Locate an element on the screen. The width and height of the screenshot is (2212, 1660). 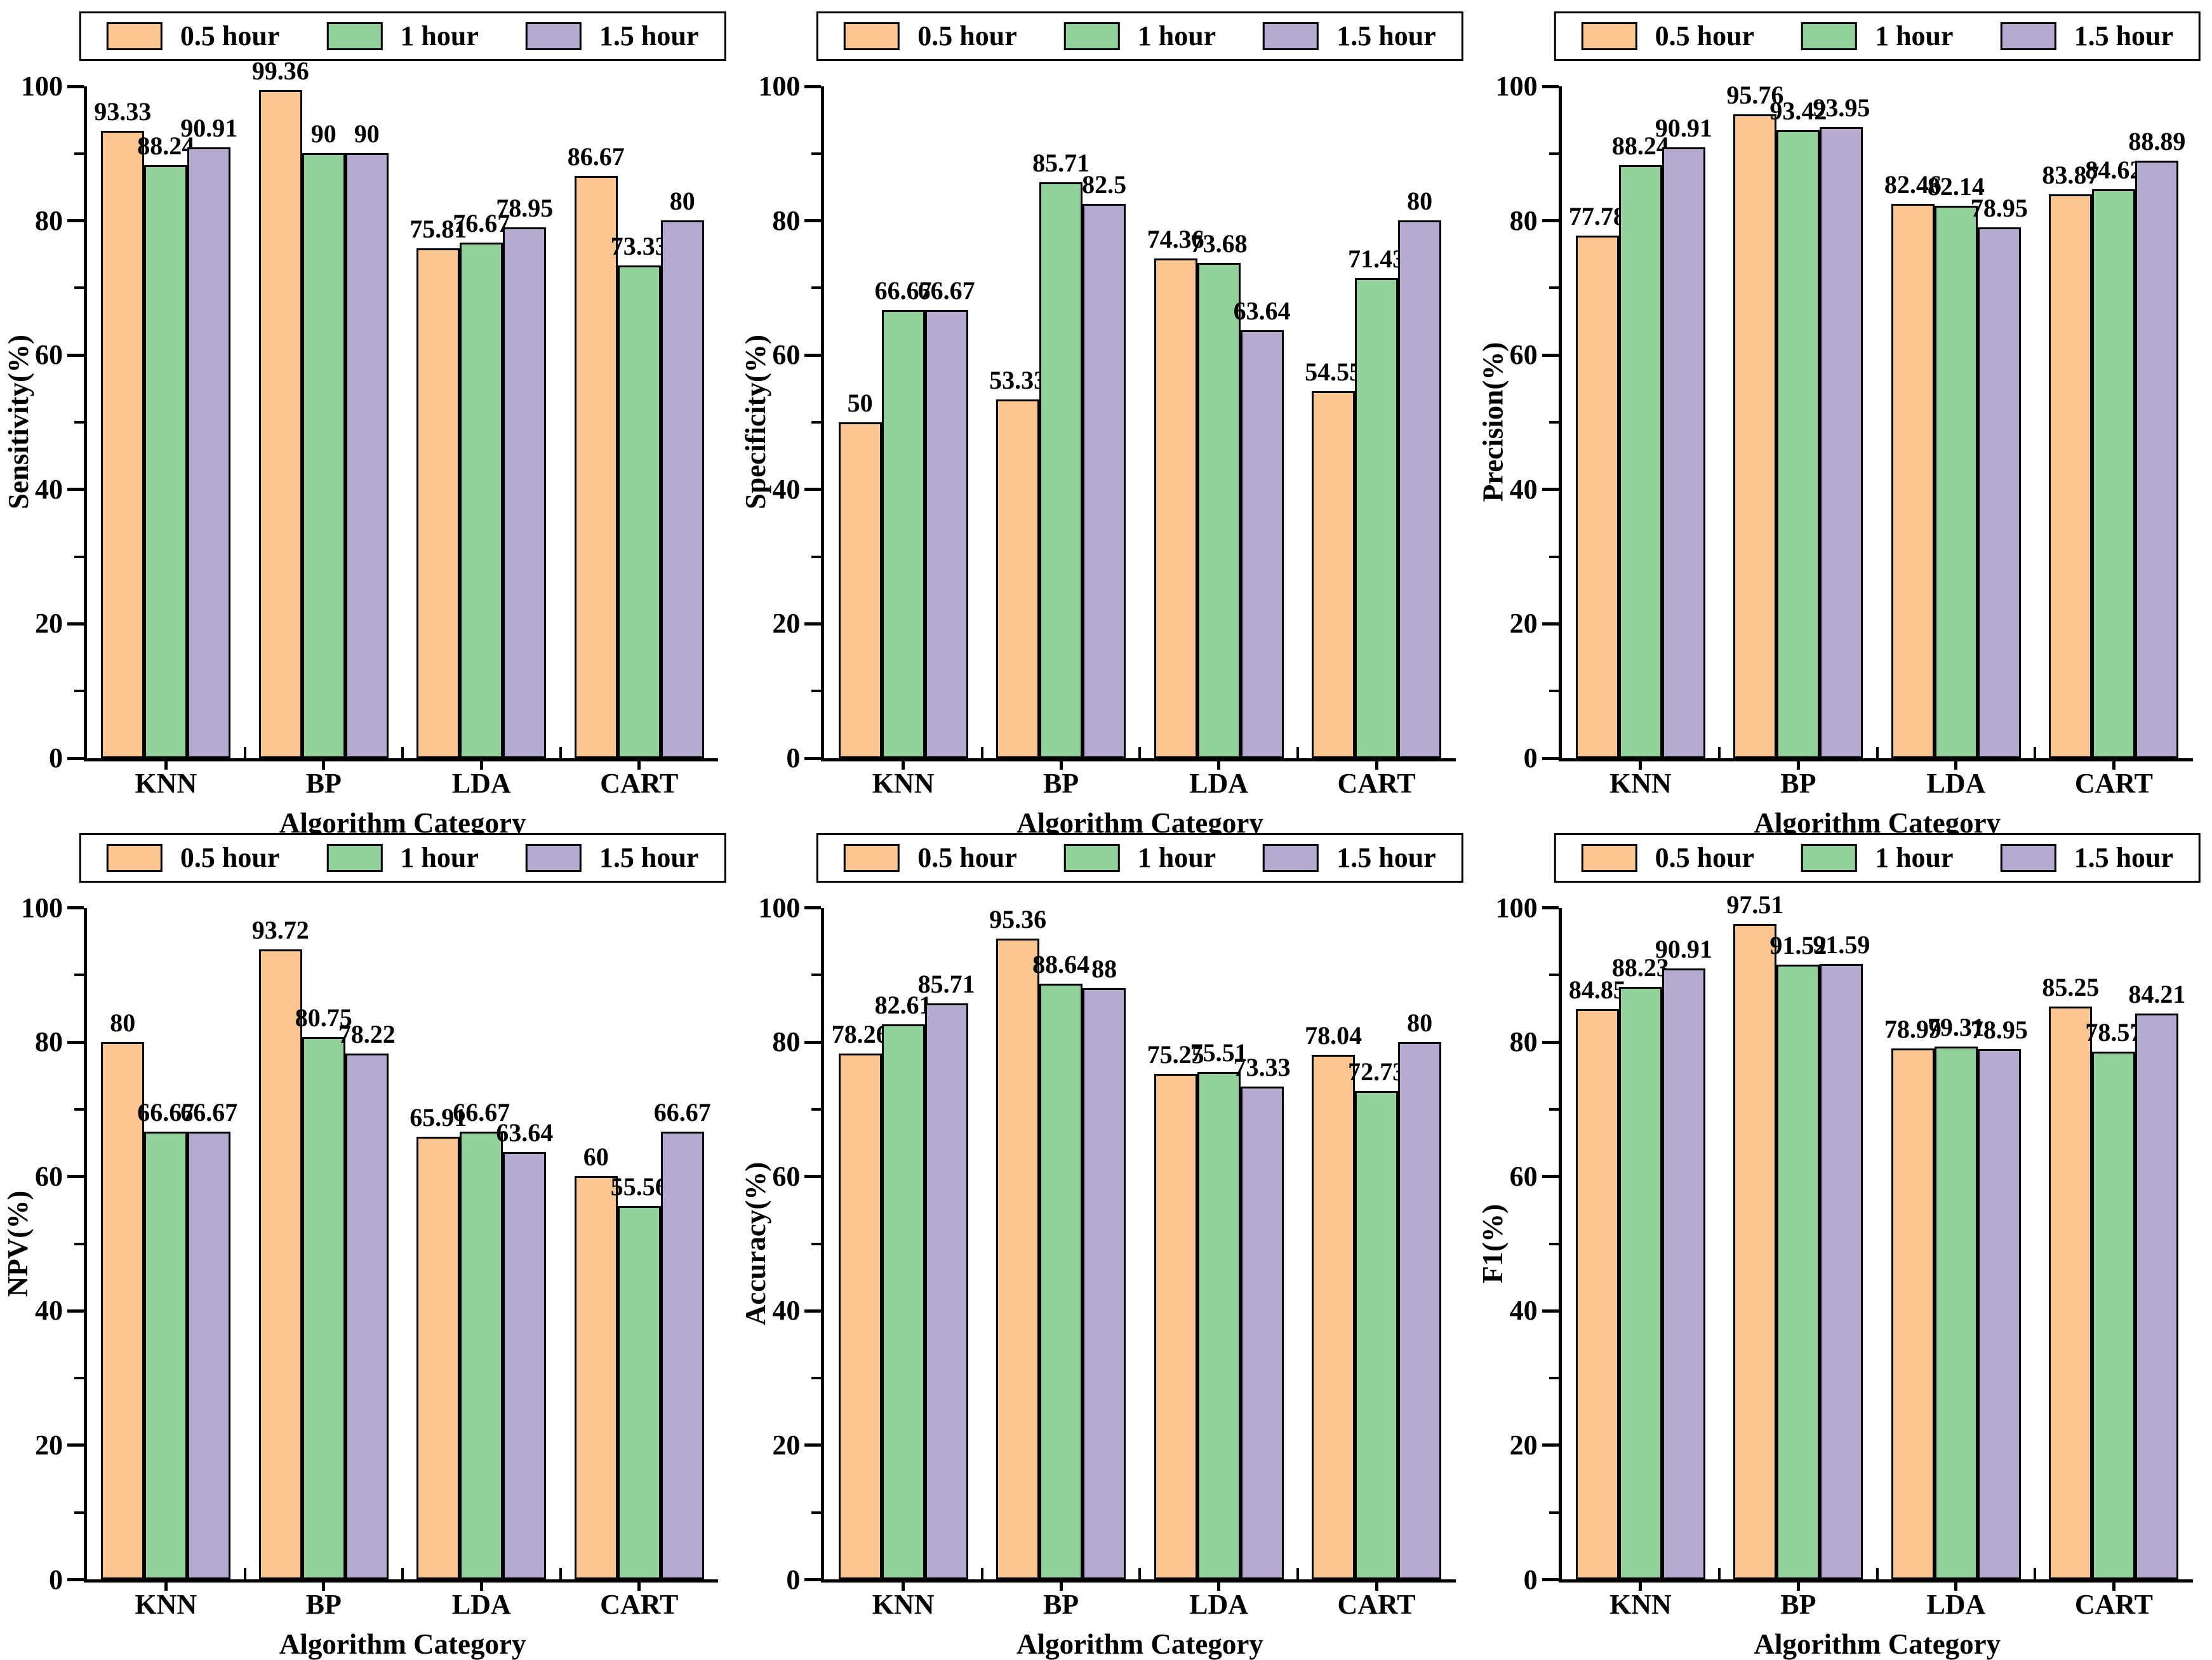
bar-value-label: 80.75 is located at coordinates (323, 1017).